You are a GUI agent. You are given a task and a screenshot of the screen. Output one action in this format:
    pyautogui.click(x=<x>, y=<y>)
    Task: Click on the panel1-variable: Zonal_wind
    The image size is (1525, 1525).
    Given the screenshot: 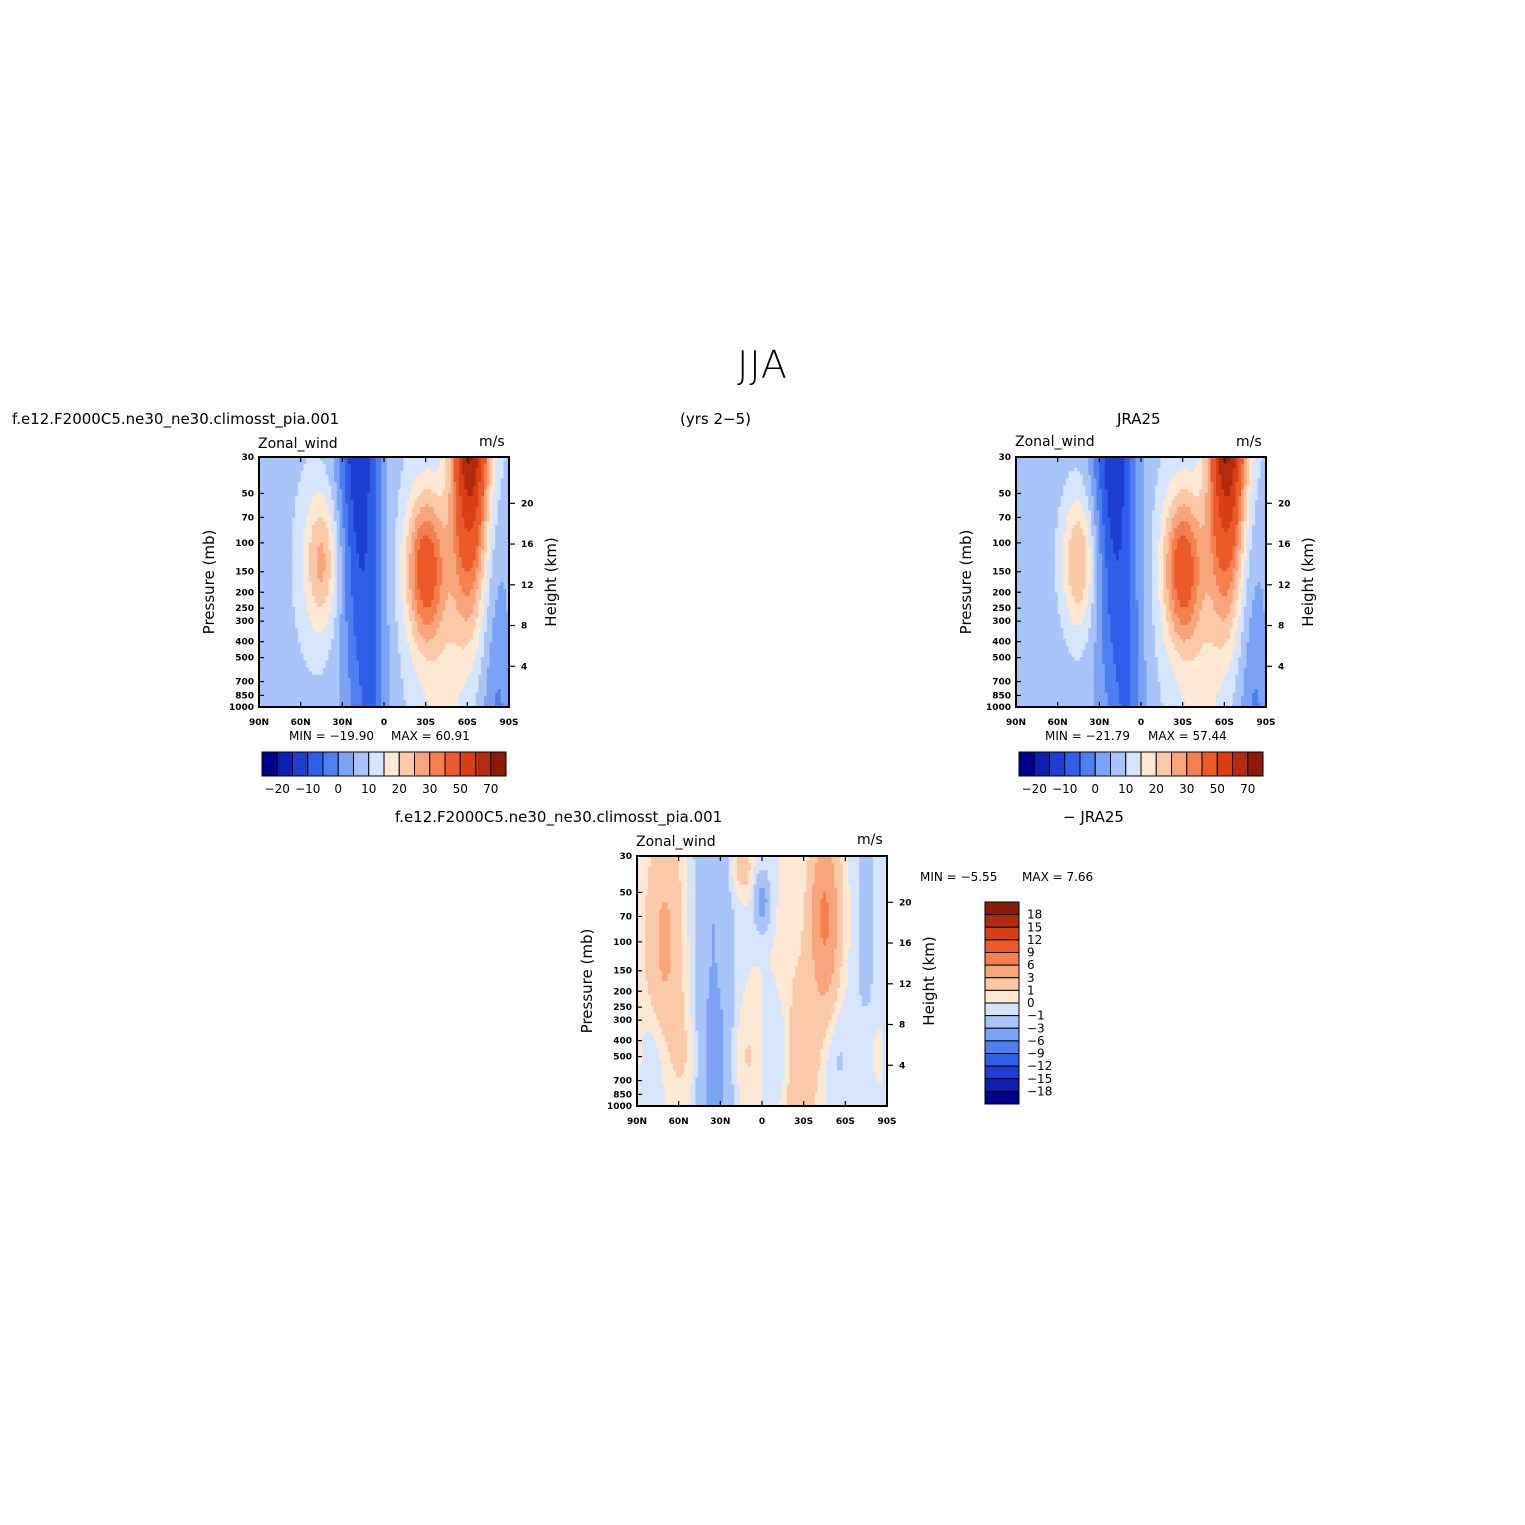 What is the action you would take?
    pyautogui.click(x=298, y=444)
    